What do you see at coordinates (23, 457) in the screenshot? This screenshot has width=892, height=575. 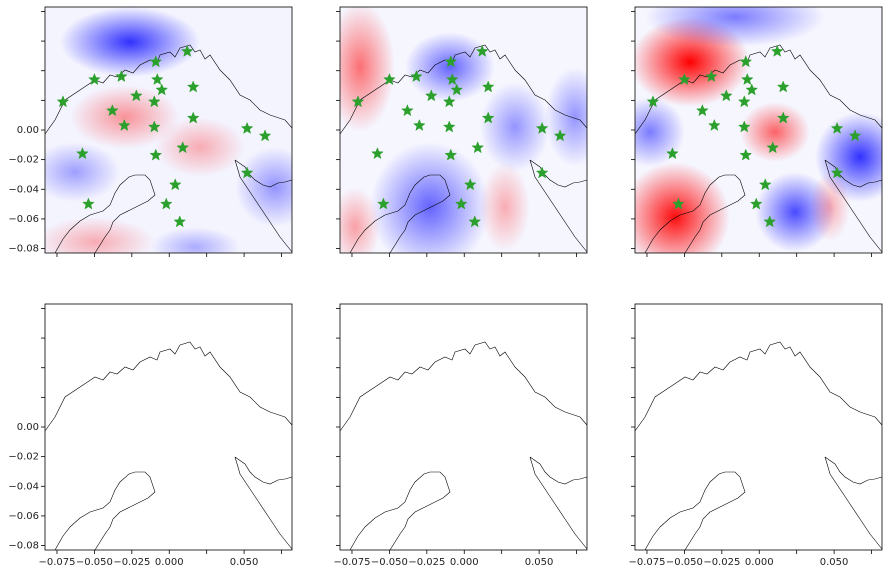 I see `y-tick-label: −0.02` at bounding box center [23, 457].